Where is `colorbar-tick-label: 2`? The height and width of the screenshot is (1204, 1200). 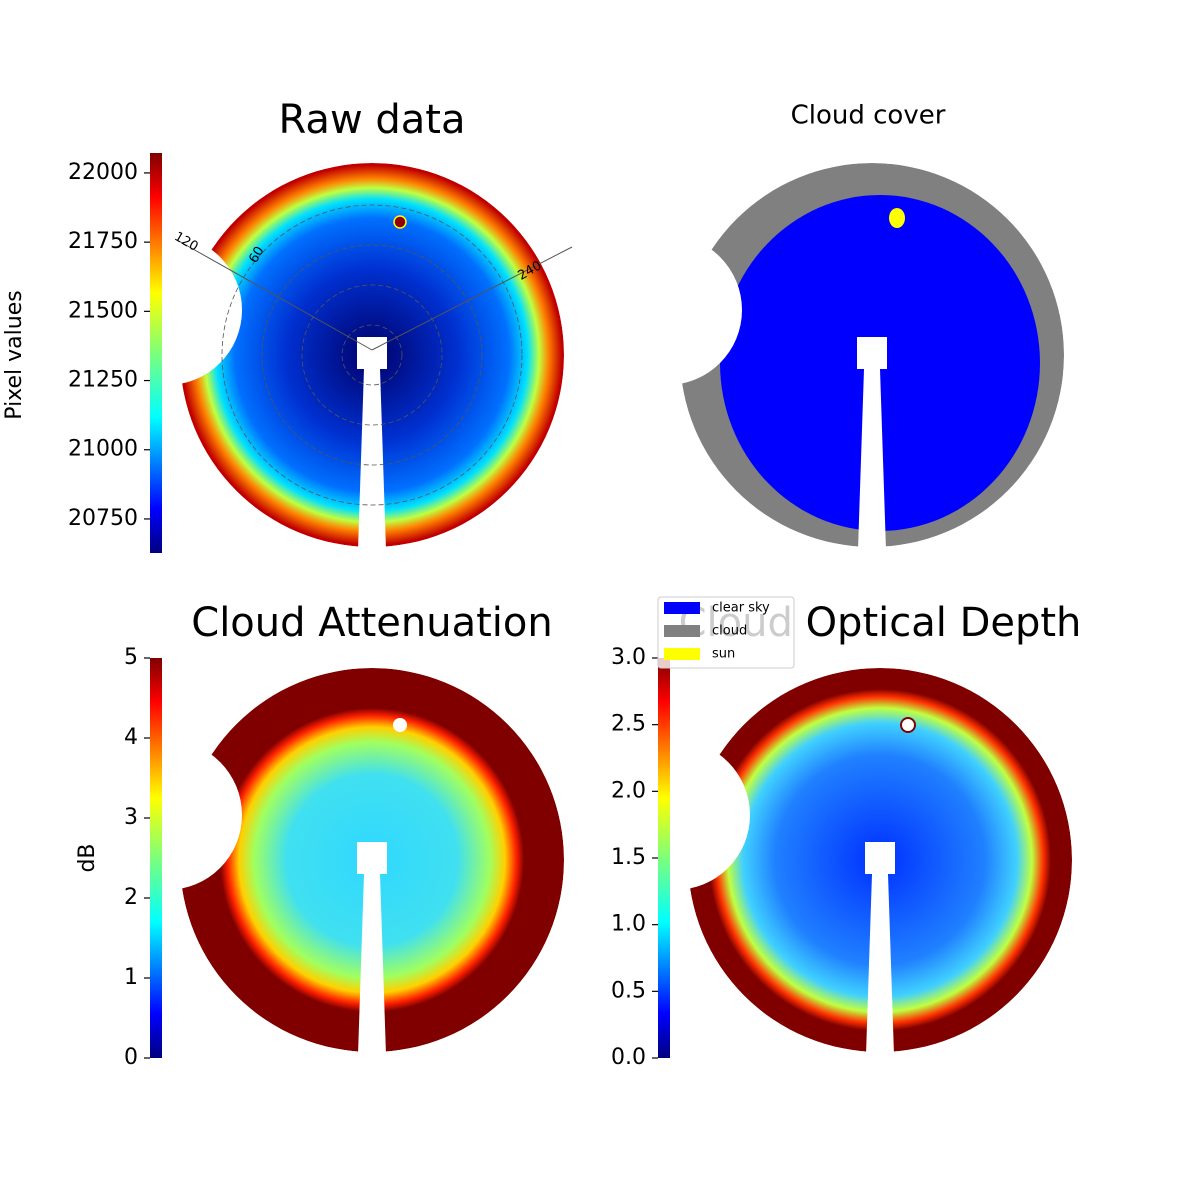
colorbar-tick-label: 2 is located at coordinates (131, 897).